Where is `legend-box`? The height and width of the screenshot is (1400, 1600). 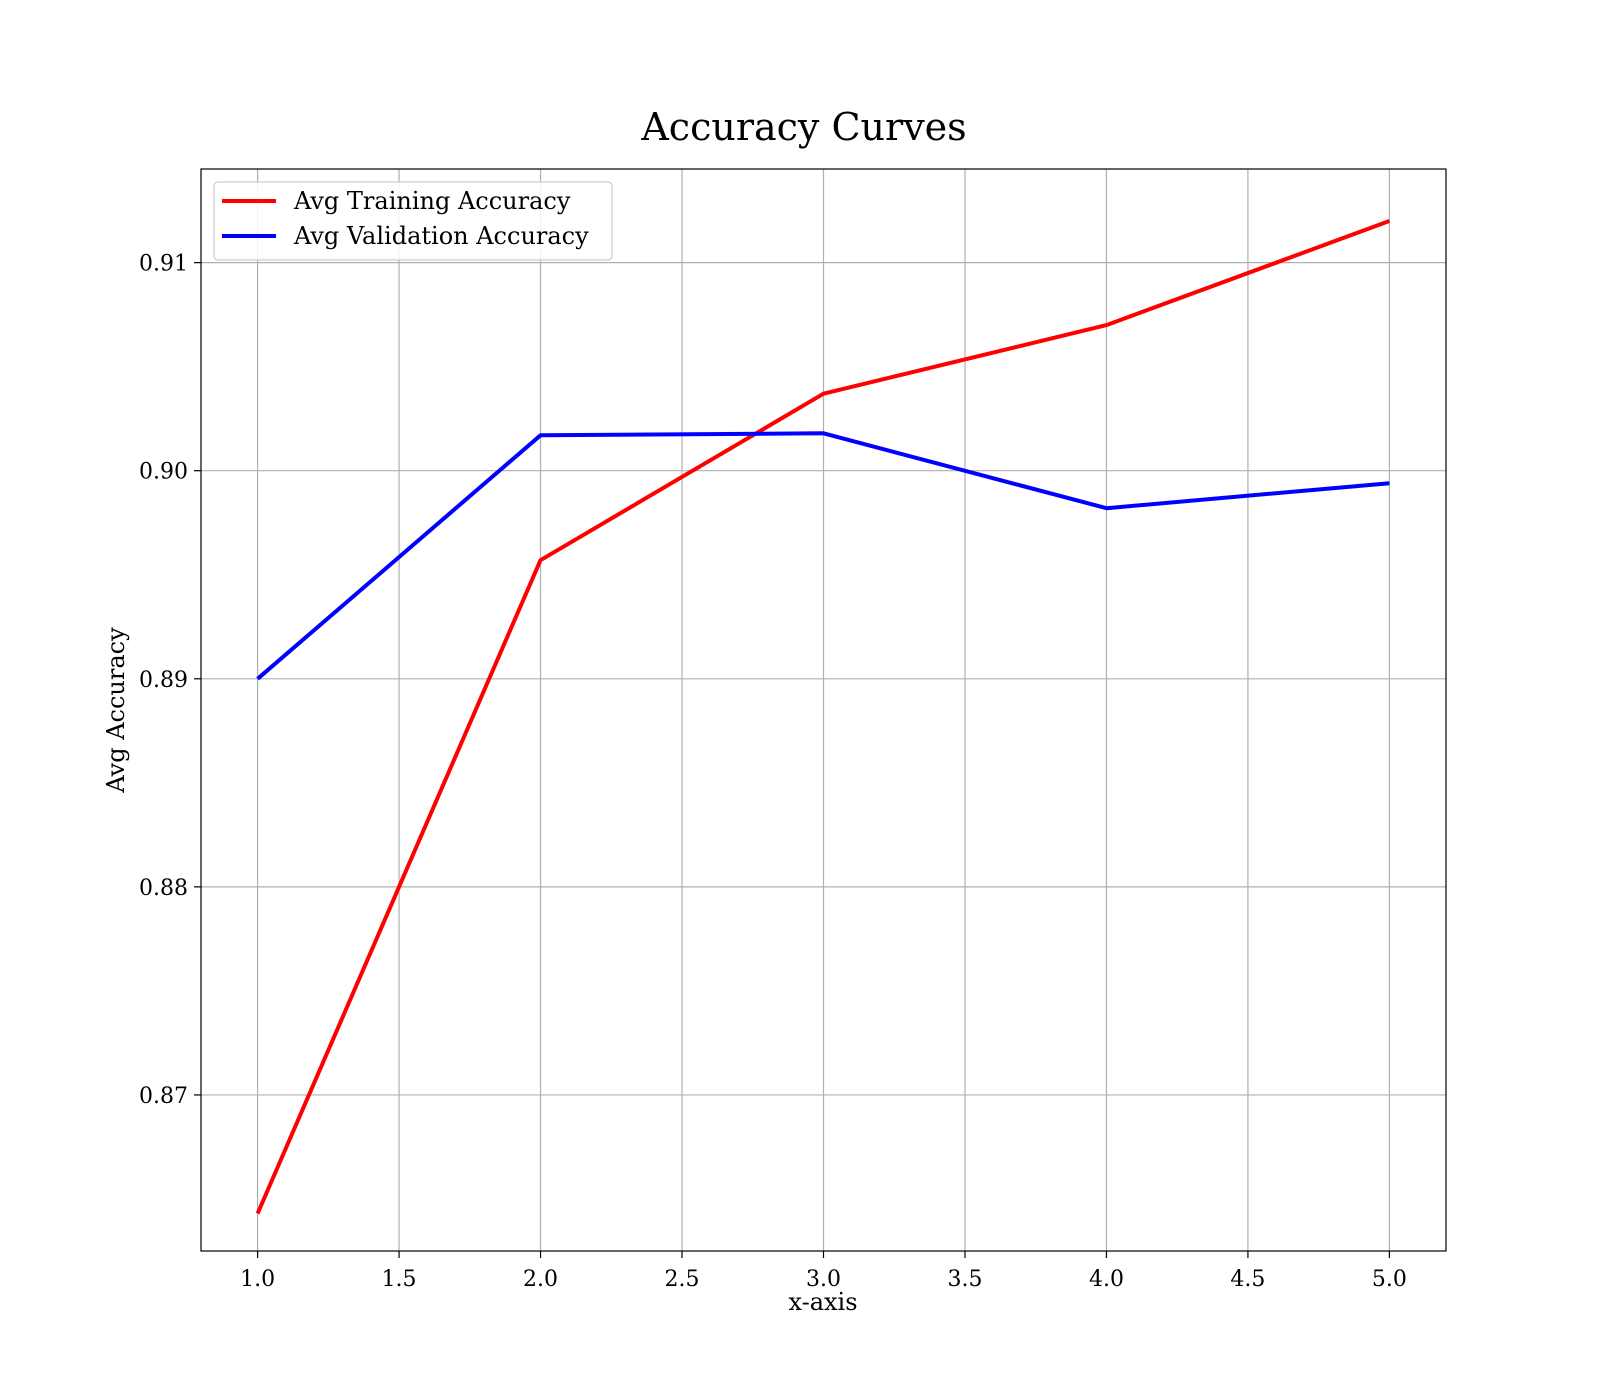 legend-box is located at coordinates (413, 221).